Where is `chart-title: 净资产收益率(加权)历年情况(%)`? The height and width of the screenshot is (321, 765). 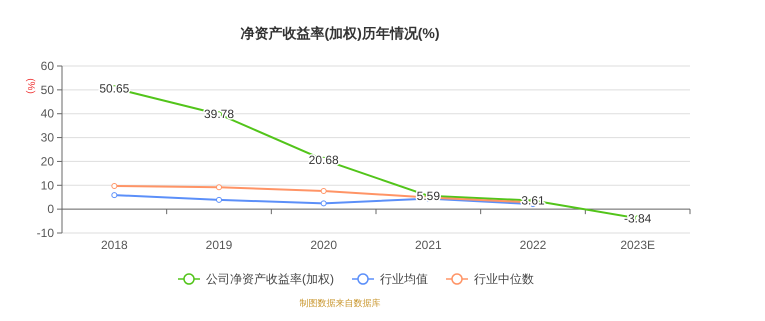
chart-title: 净资产收益率(加权)历年情况(%) is located at coordinates (340, 33).